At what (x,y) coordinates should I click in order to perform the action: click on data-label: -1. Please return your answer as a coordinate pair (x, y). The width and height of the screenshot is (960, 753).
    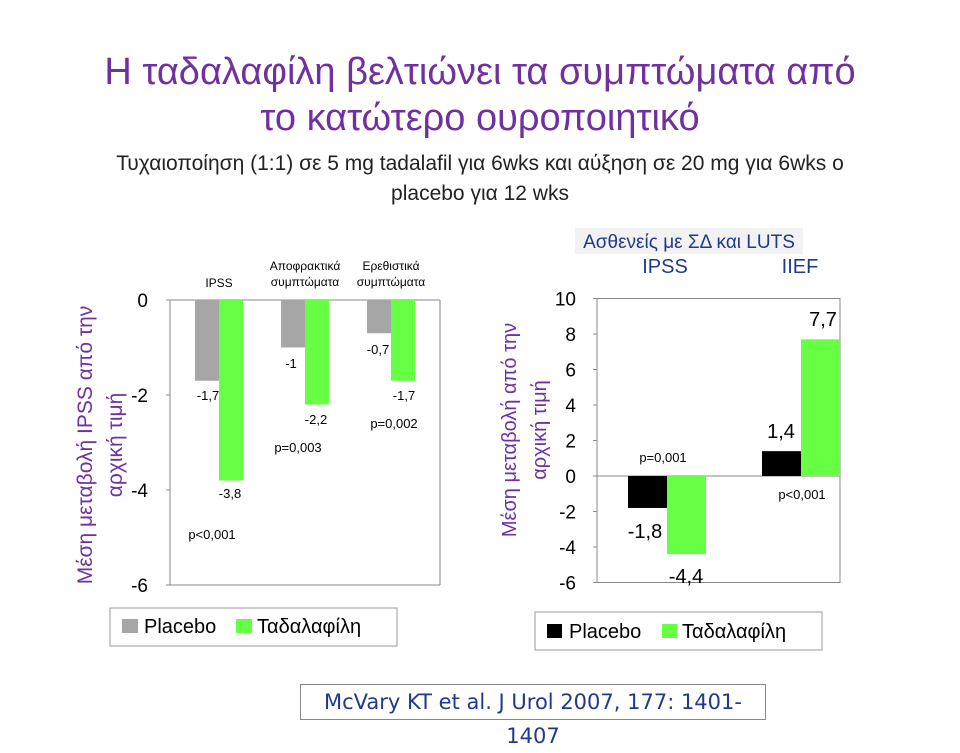
    Looking at the image, I should click on (291, 363).